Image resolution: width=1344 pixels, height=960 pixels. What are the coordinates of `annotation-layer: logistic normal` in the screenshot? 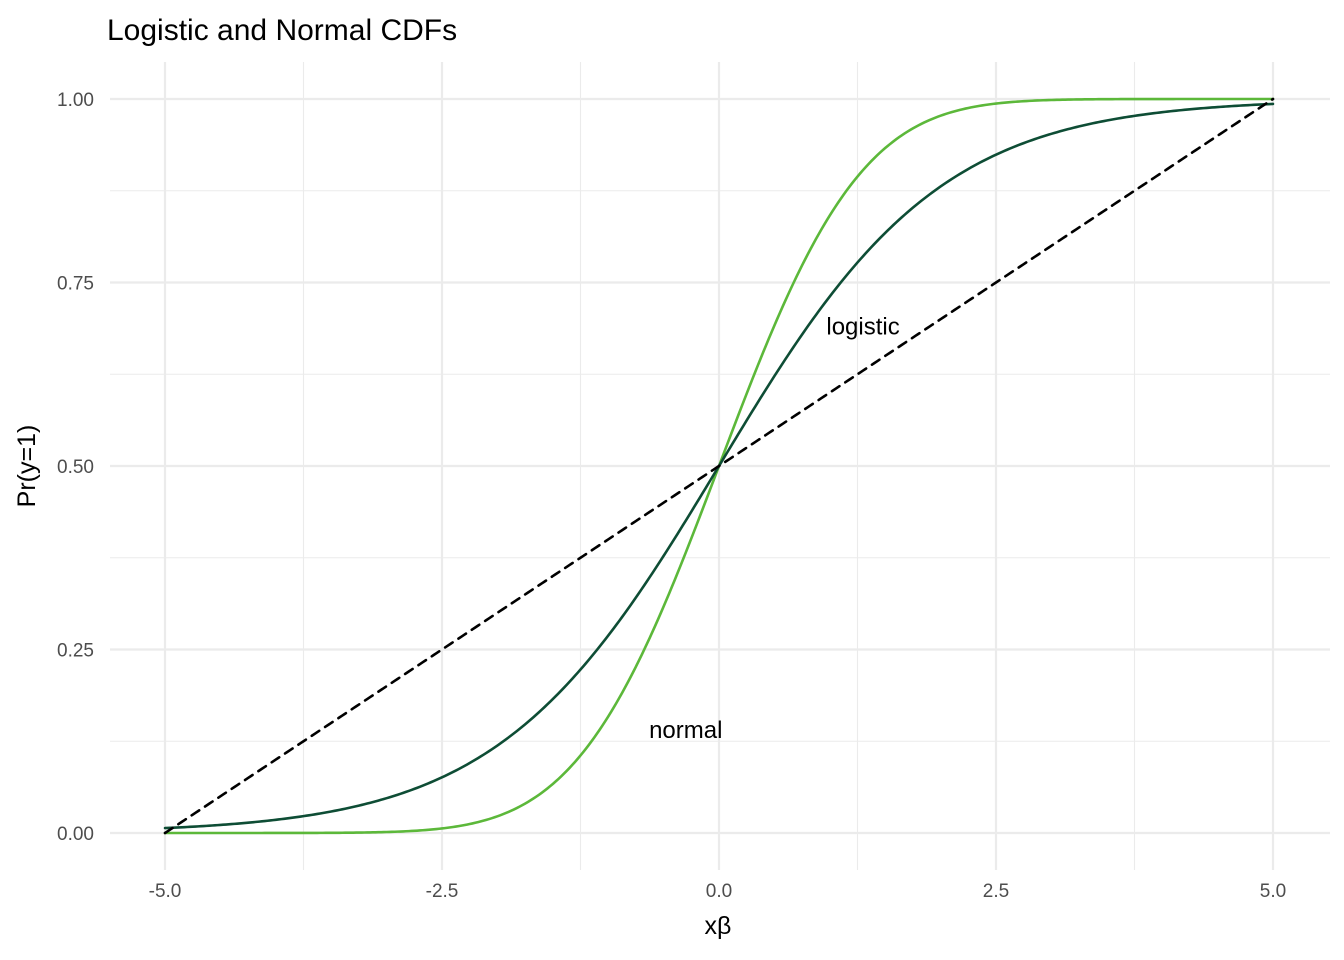 It's located at (774, 529).